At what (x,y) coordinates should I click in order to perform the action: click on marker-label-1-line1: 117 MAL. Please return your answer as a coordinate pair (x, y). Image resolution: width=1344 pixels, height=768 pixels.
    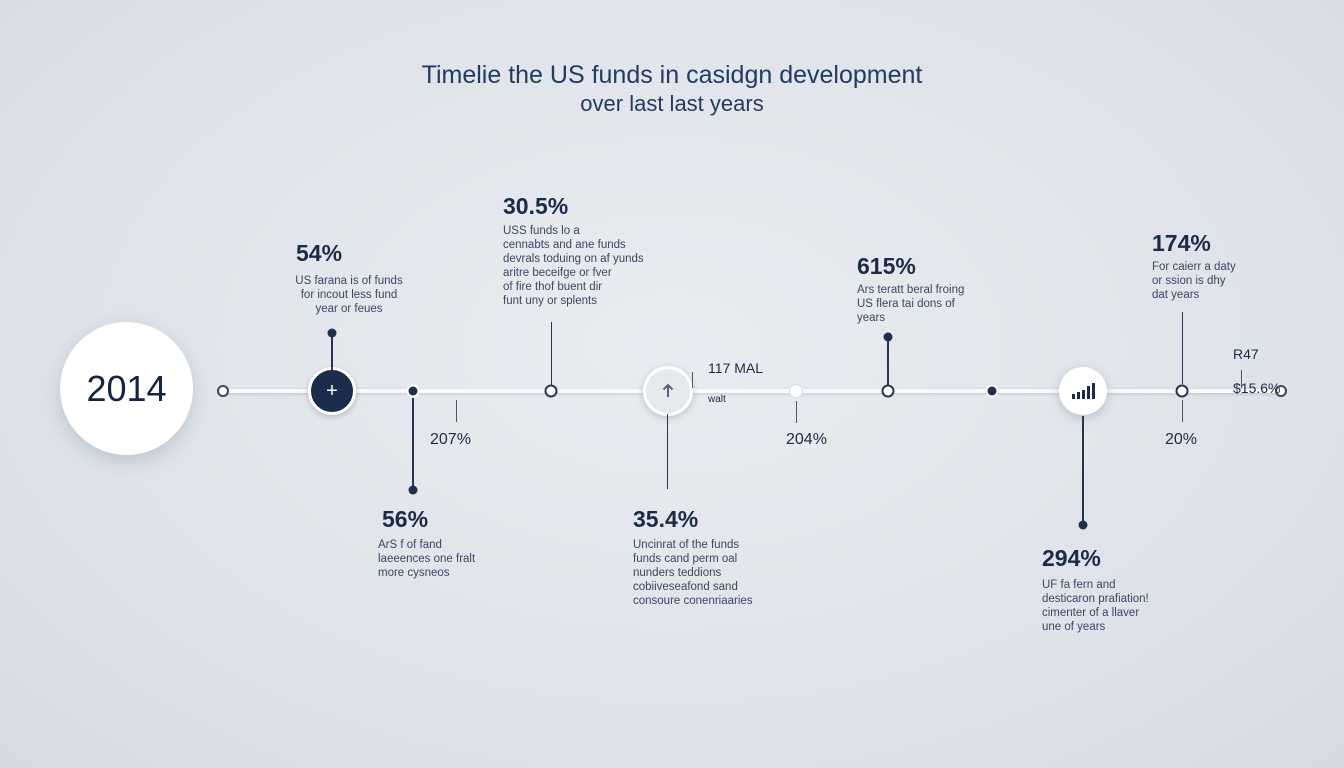
    Looking at the image, I should click on (735, 368).